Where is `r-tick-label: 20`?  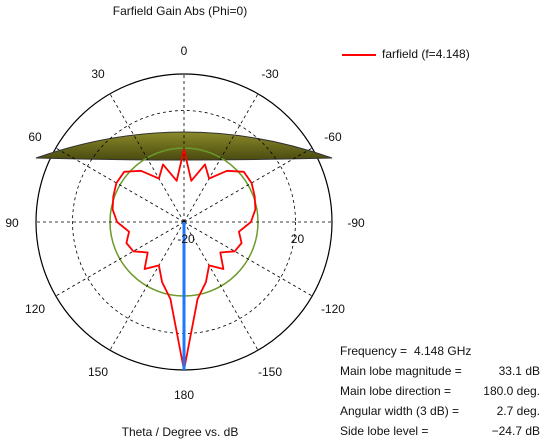 r-tick-label: 20 is located at coordinates (298, 239).